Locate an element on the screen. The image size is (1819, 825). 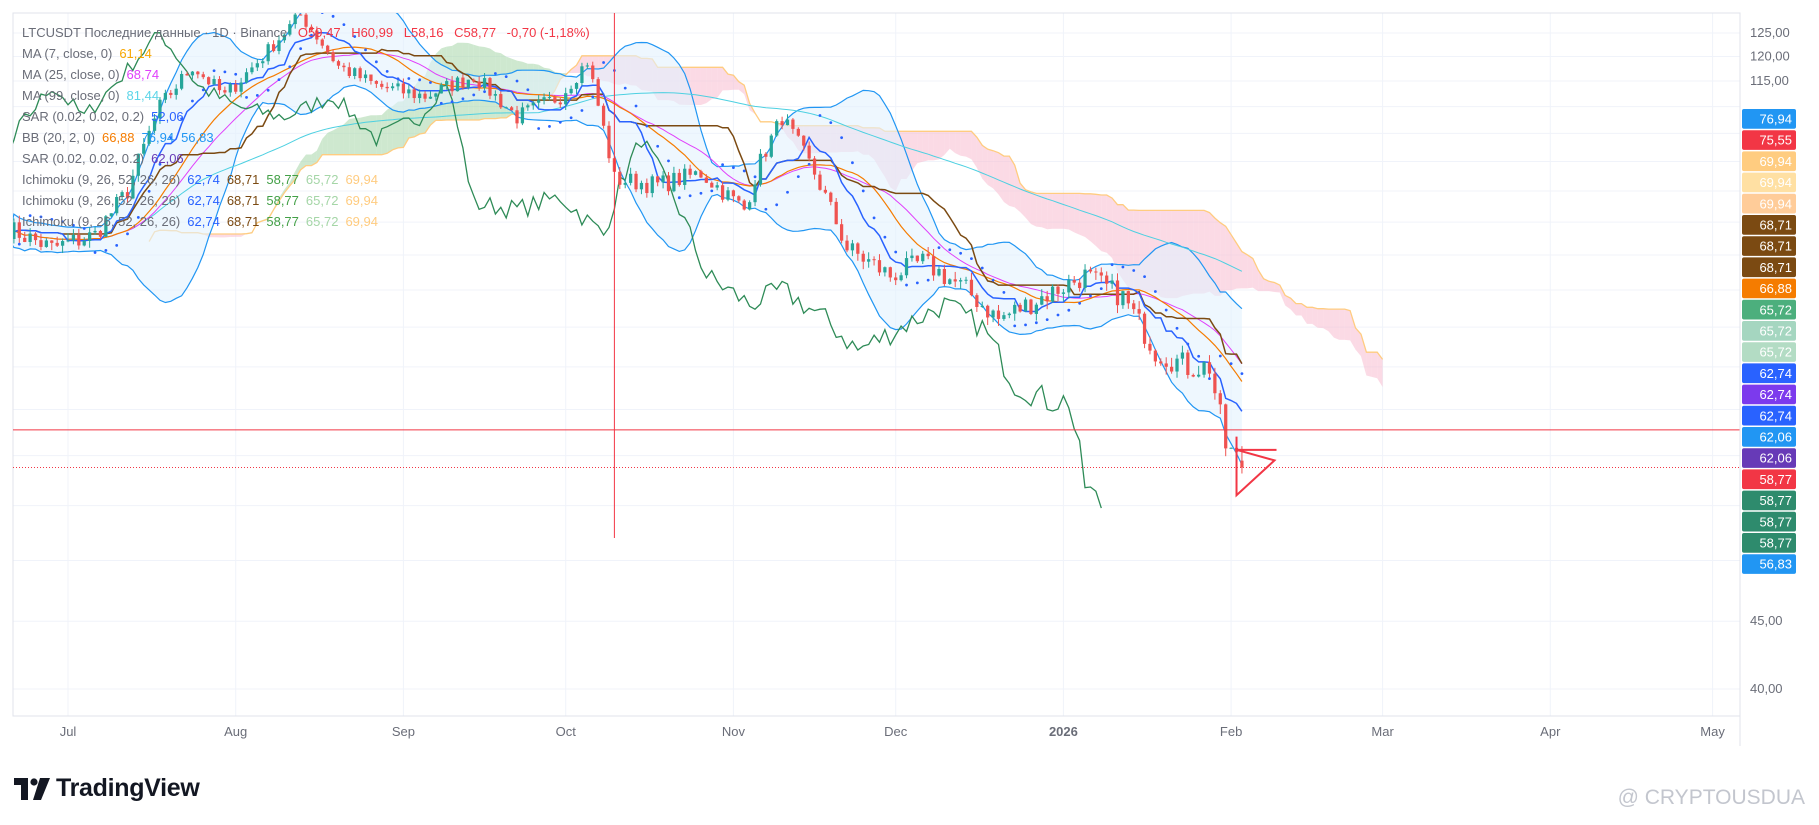
legend-indicator-row: MA (7, close, 0) 61,14 is located at coordinates (309, 53).